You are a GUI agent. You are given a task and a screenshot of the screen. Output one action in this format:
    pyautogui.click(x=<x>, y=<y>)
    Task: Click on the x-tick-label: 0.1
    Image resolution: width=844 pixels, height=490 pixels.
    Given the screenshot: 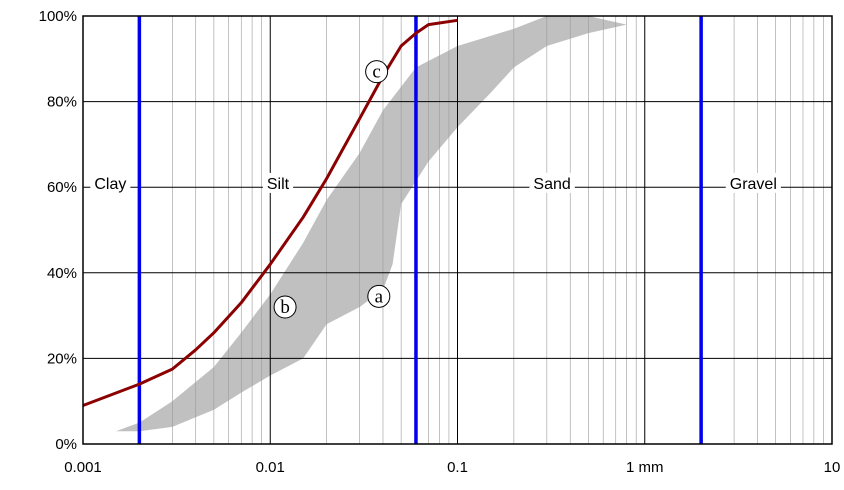 What is the action you would take?
    pyautogui.click(x=457, y=467)
    